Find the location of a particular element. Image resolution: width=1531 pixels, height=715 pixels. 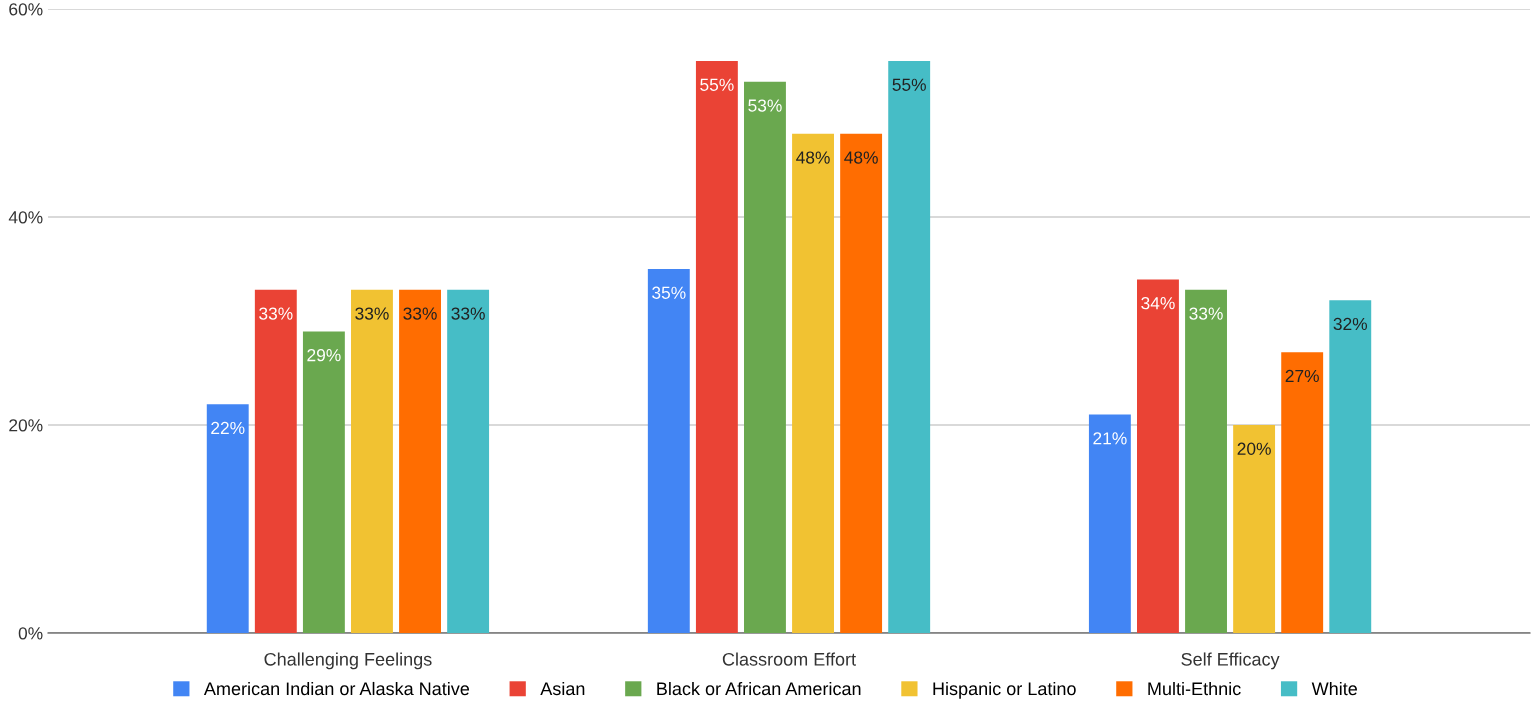

x-tick-label: Classroom Effort is located at coordinates (789, 659).